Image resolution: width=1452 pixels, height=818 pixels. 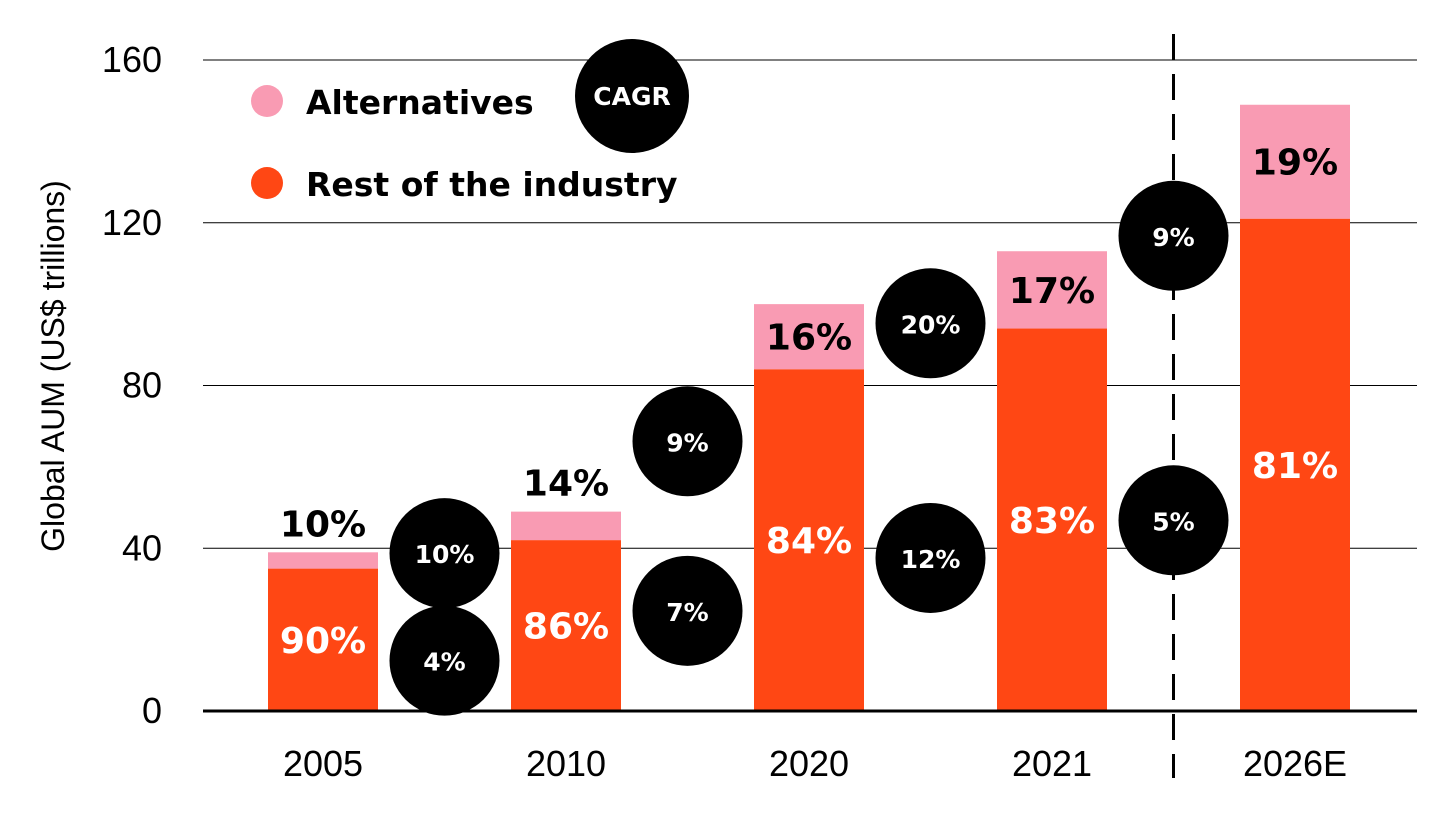 I want to click on label-rest-2026E: 81%, so click(x=1295, y=466).